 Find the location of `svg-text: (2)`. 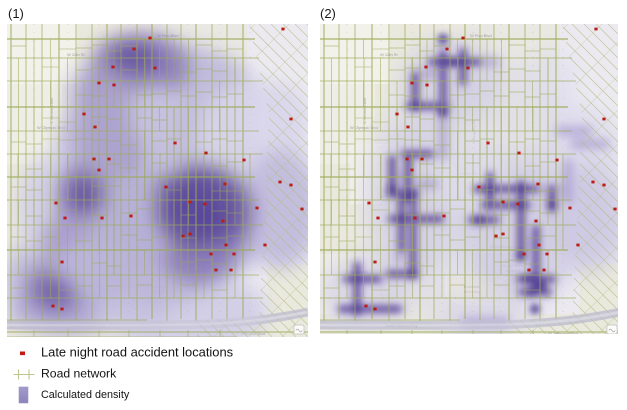

svg-text: (2) is located at coordinates (328, 13).